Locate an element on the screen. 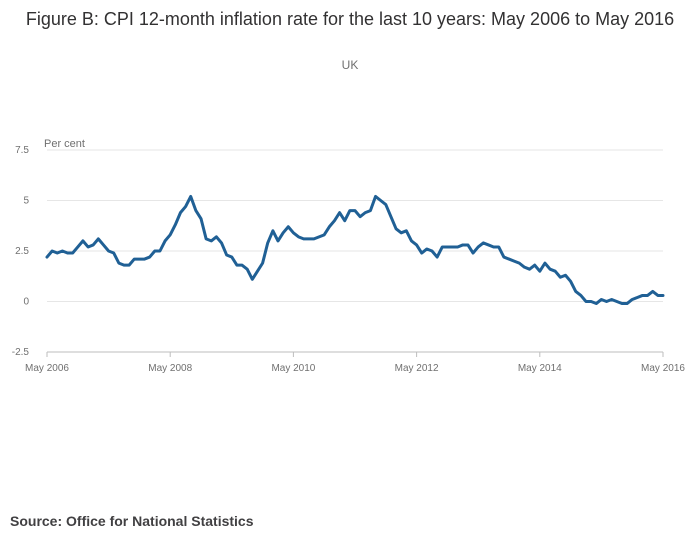 The width and height of the screenshot is (700, 549). x-tick-label: May 2016 is located at coordinates (663, 368).